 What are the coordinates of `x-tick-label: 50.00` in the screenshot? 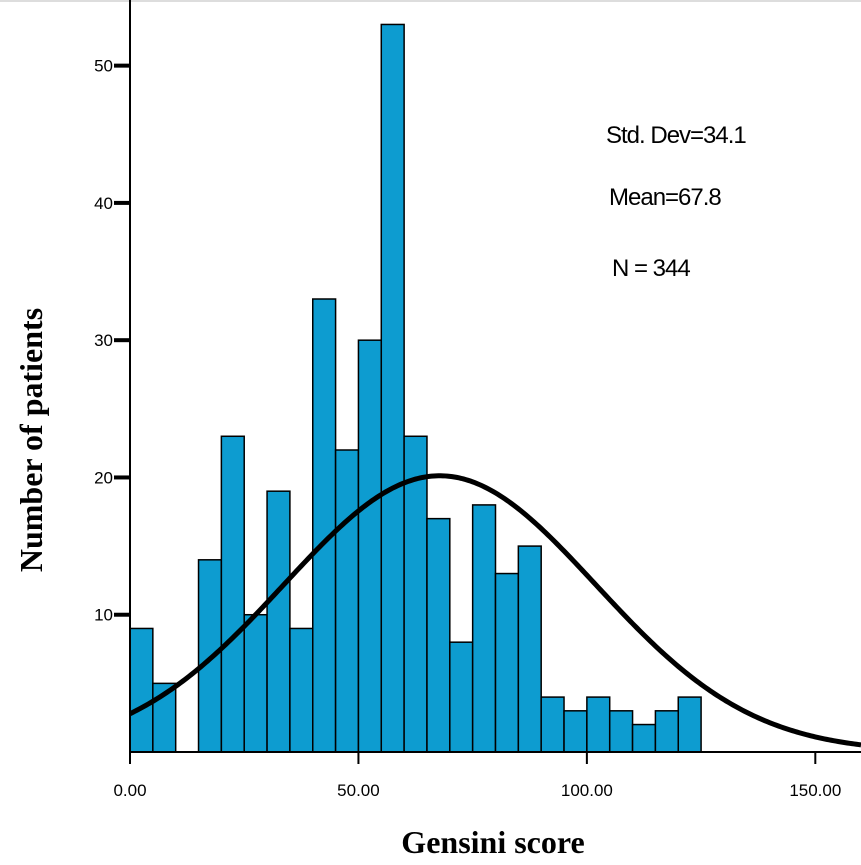 It's located at (358, 790).